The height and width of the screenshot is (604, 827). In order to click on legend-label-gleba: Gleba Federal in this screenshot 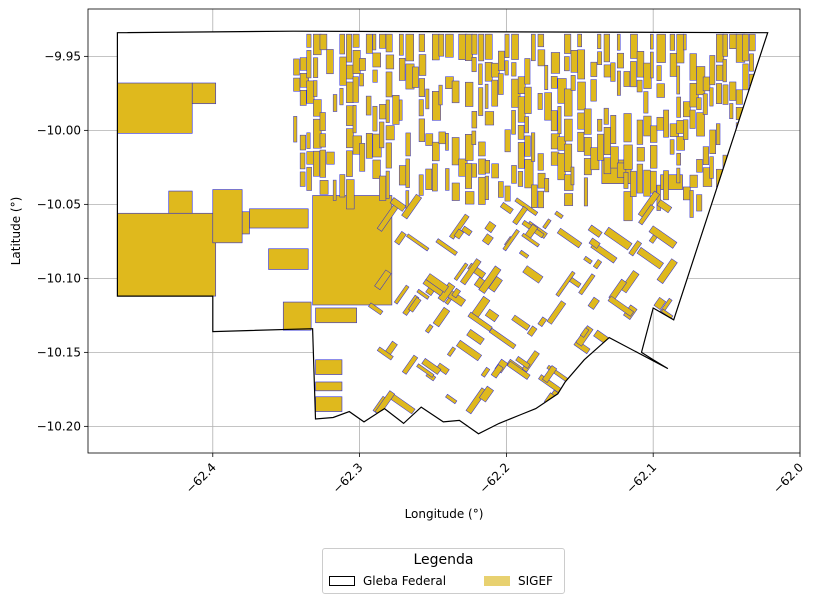, I will do `click(405, 581)`.